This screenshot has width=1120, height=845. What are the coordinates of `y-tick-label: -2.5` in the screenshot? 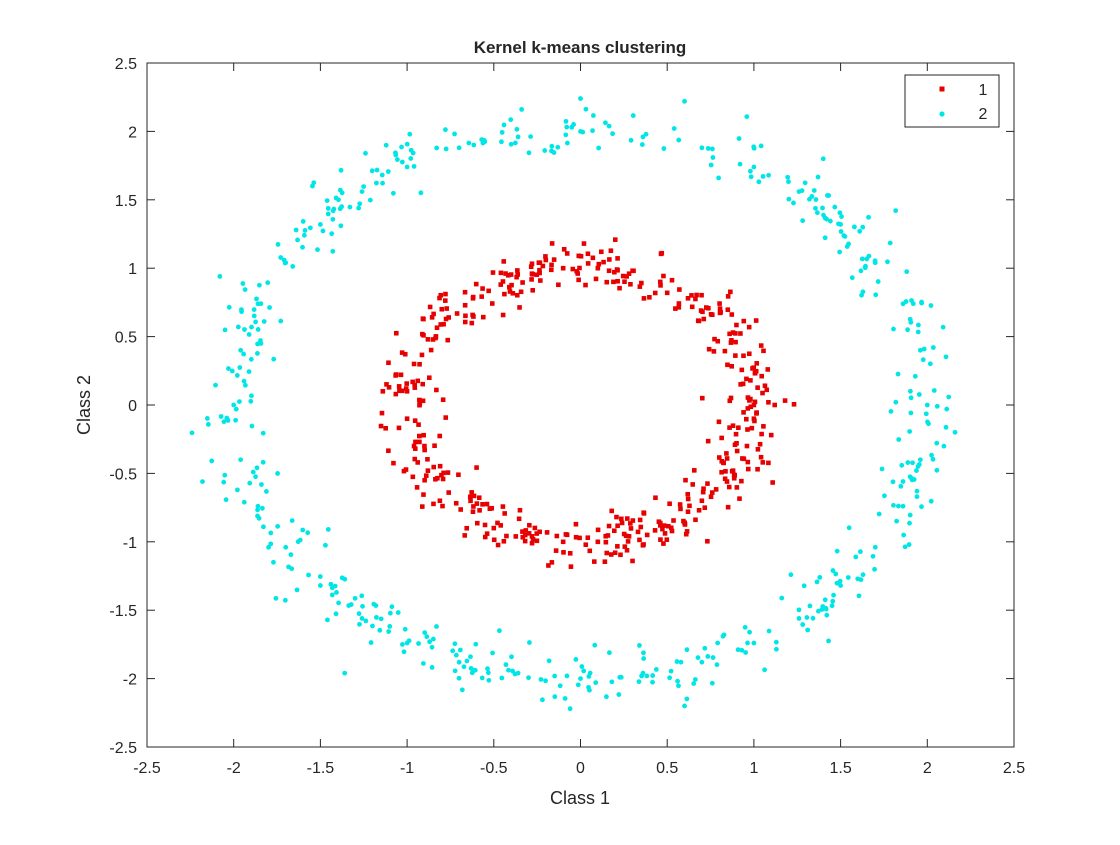 It's located at (123, 748).